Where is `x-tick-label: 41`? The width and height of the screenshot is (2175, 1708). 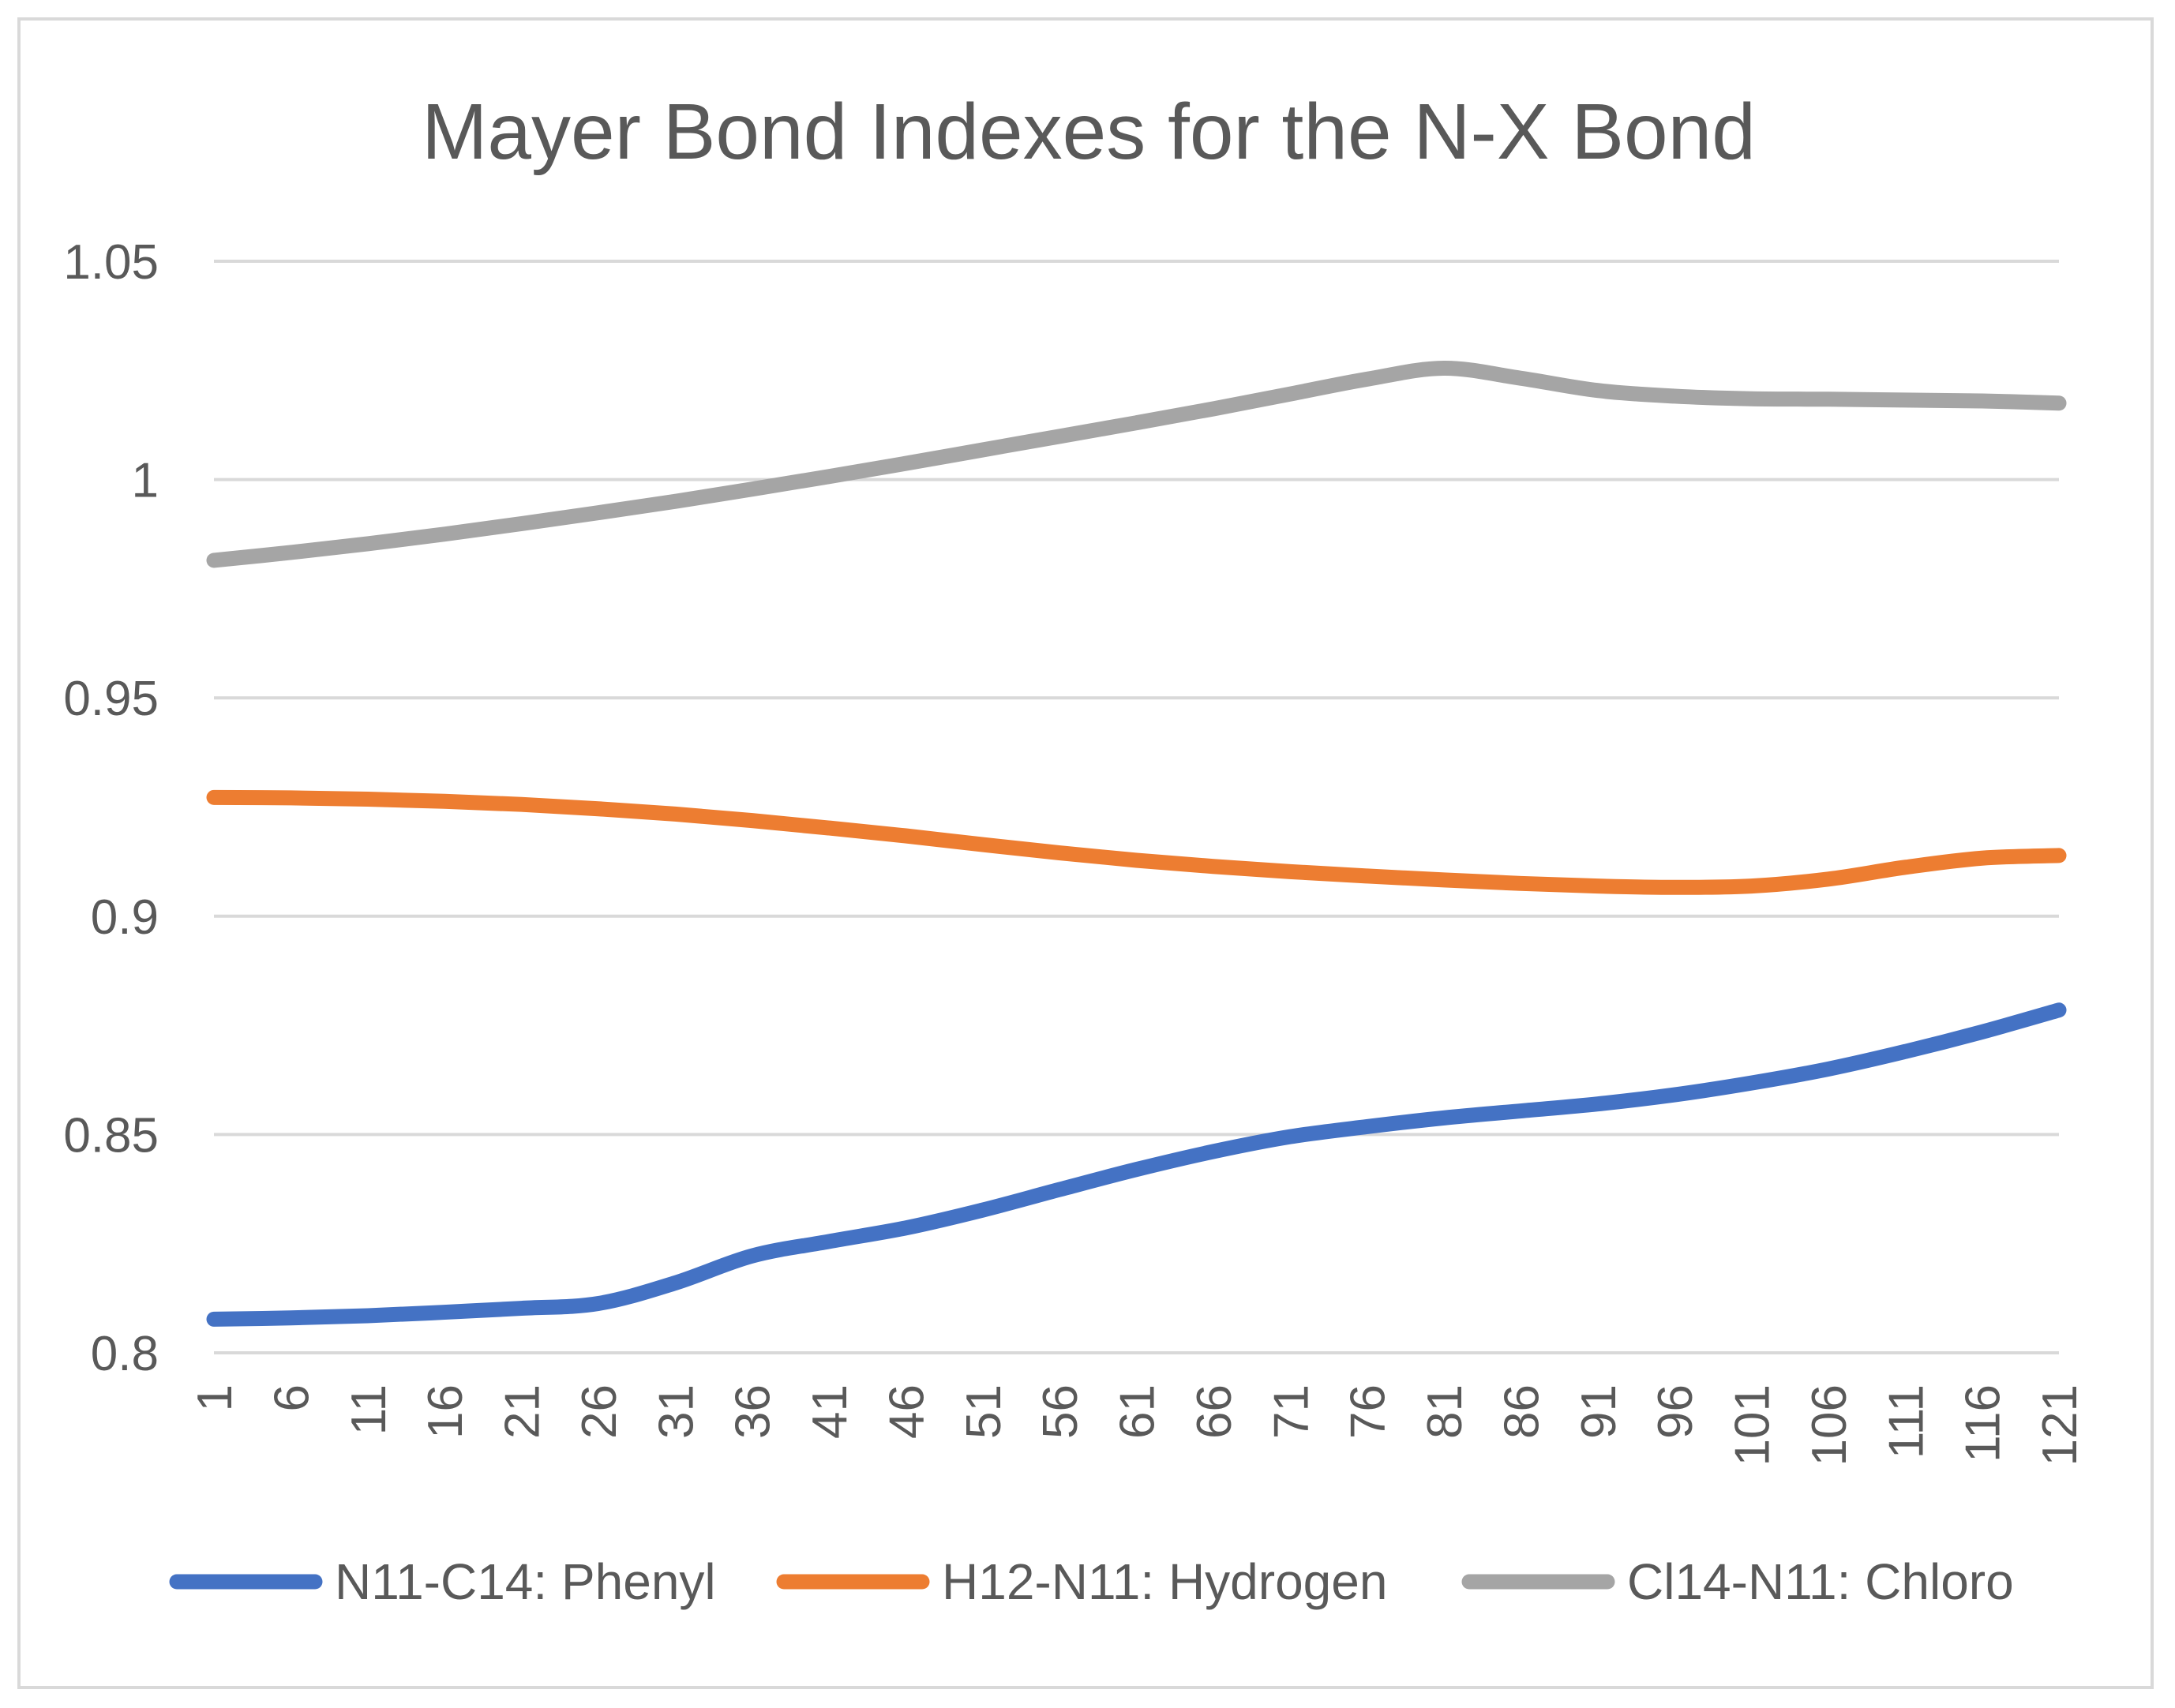
x-tick-label: 41 is located at coordinates (830, 1411).